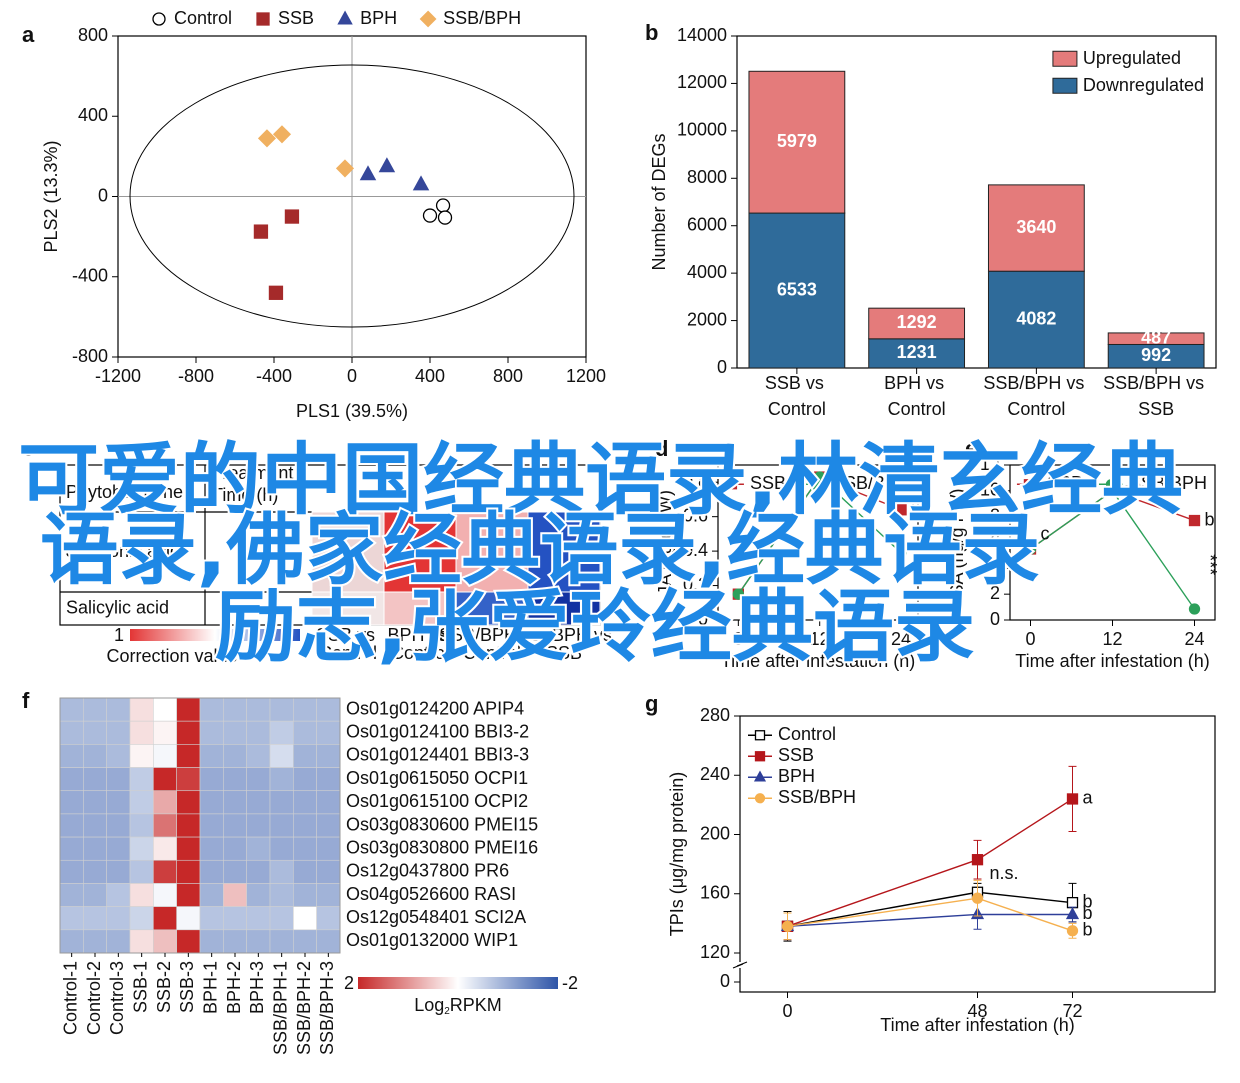 The image size is (1240, 1083). Describe the element at coordinates (1004, 873) in the screenshot. I see `annotation: n.s.` at that location.